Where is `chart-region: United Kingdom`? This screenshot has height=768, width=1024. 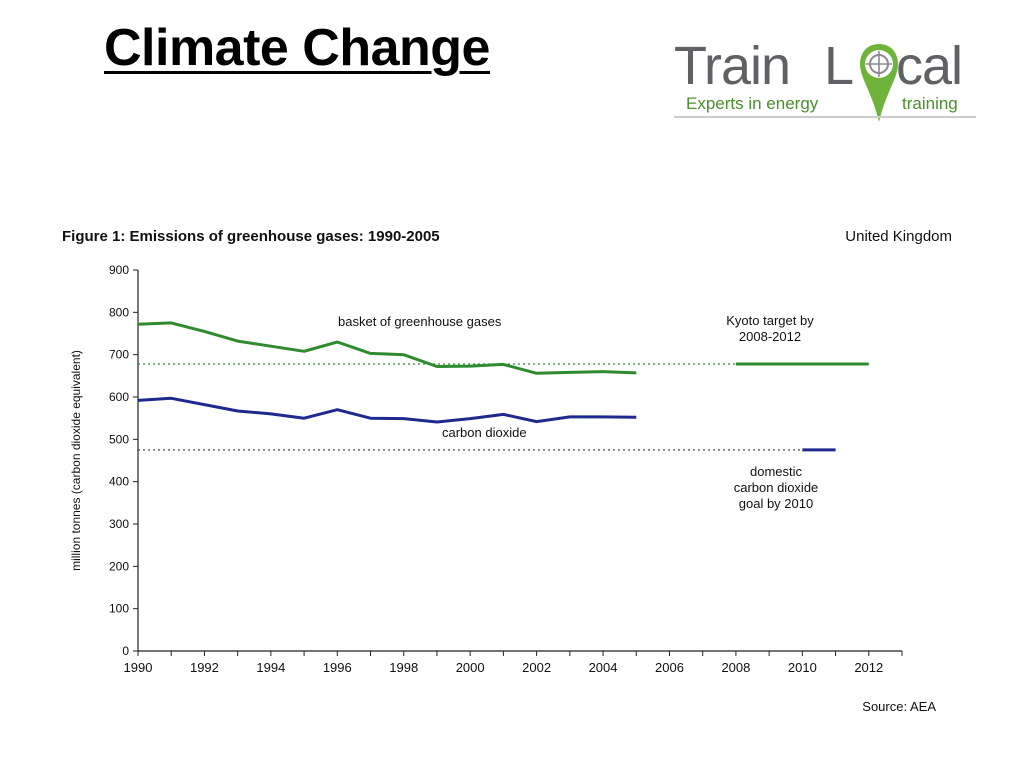
chart-region: United Kingdom is located at coordinates (898, 236).